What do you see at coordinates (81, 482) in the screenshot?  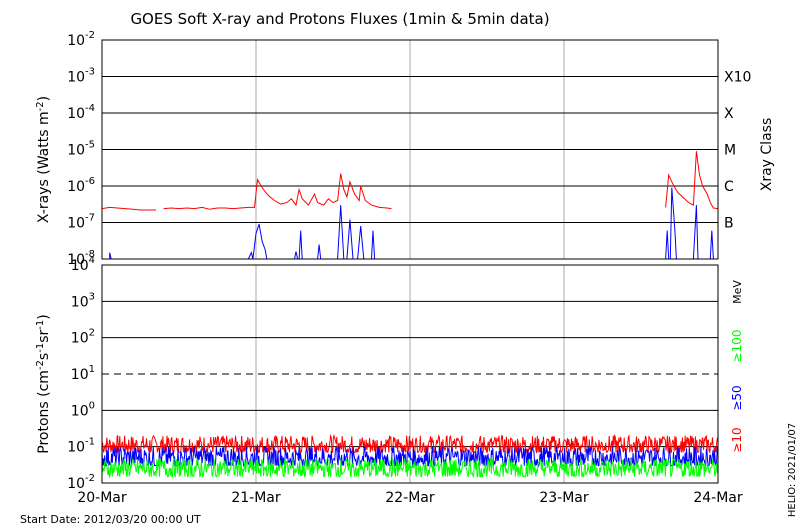 I see `proton-y-tick-label: 10⁻²` at bounding box center [81, 482].